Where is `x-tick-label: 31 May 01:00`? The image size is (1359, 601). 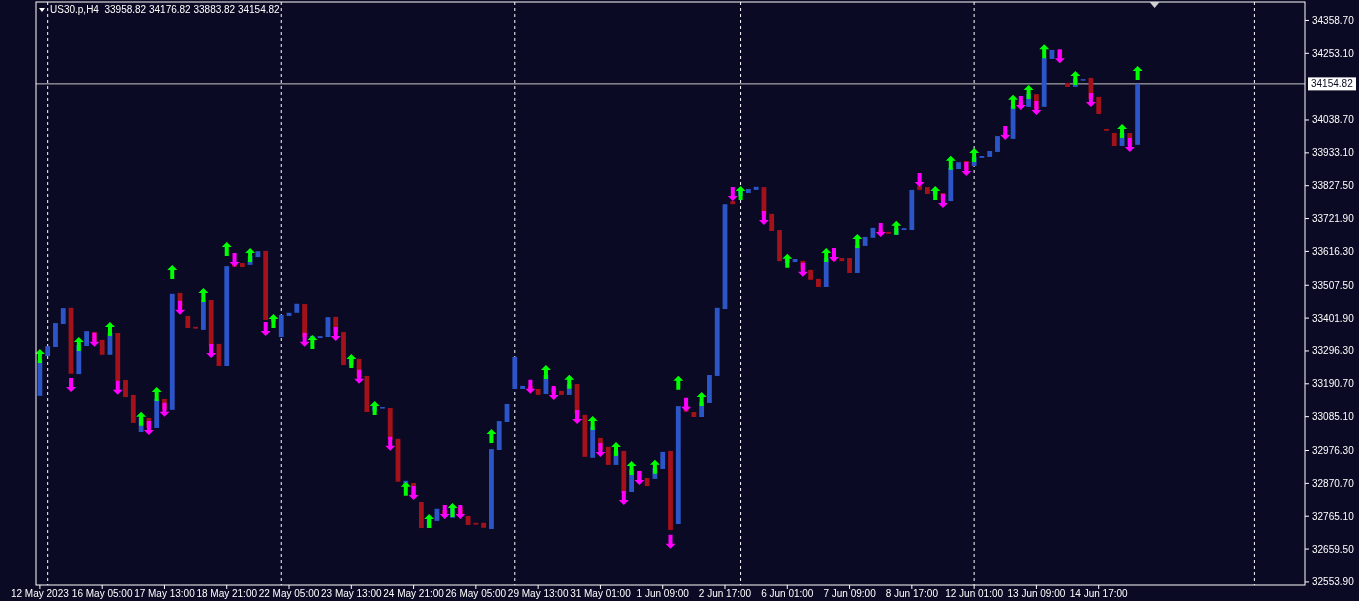 x-tick-label: 31 May 01:00 is located at coordinates (601, 593).